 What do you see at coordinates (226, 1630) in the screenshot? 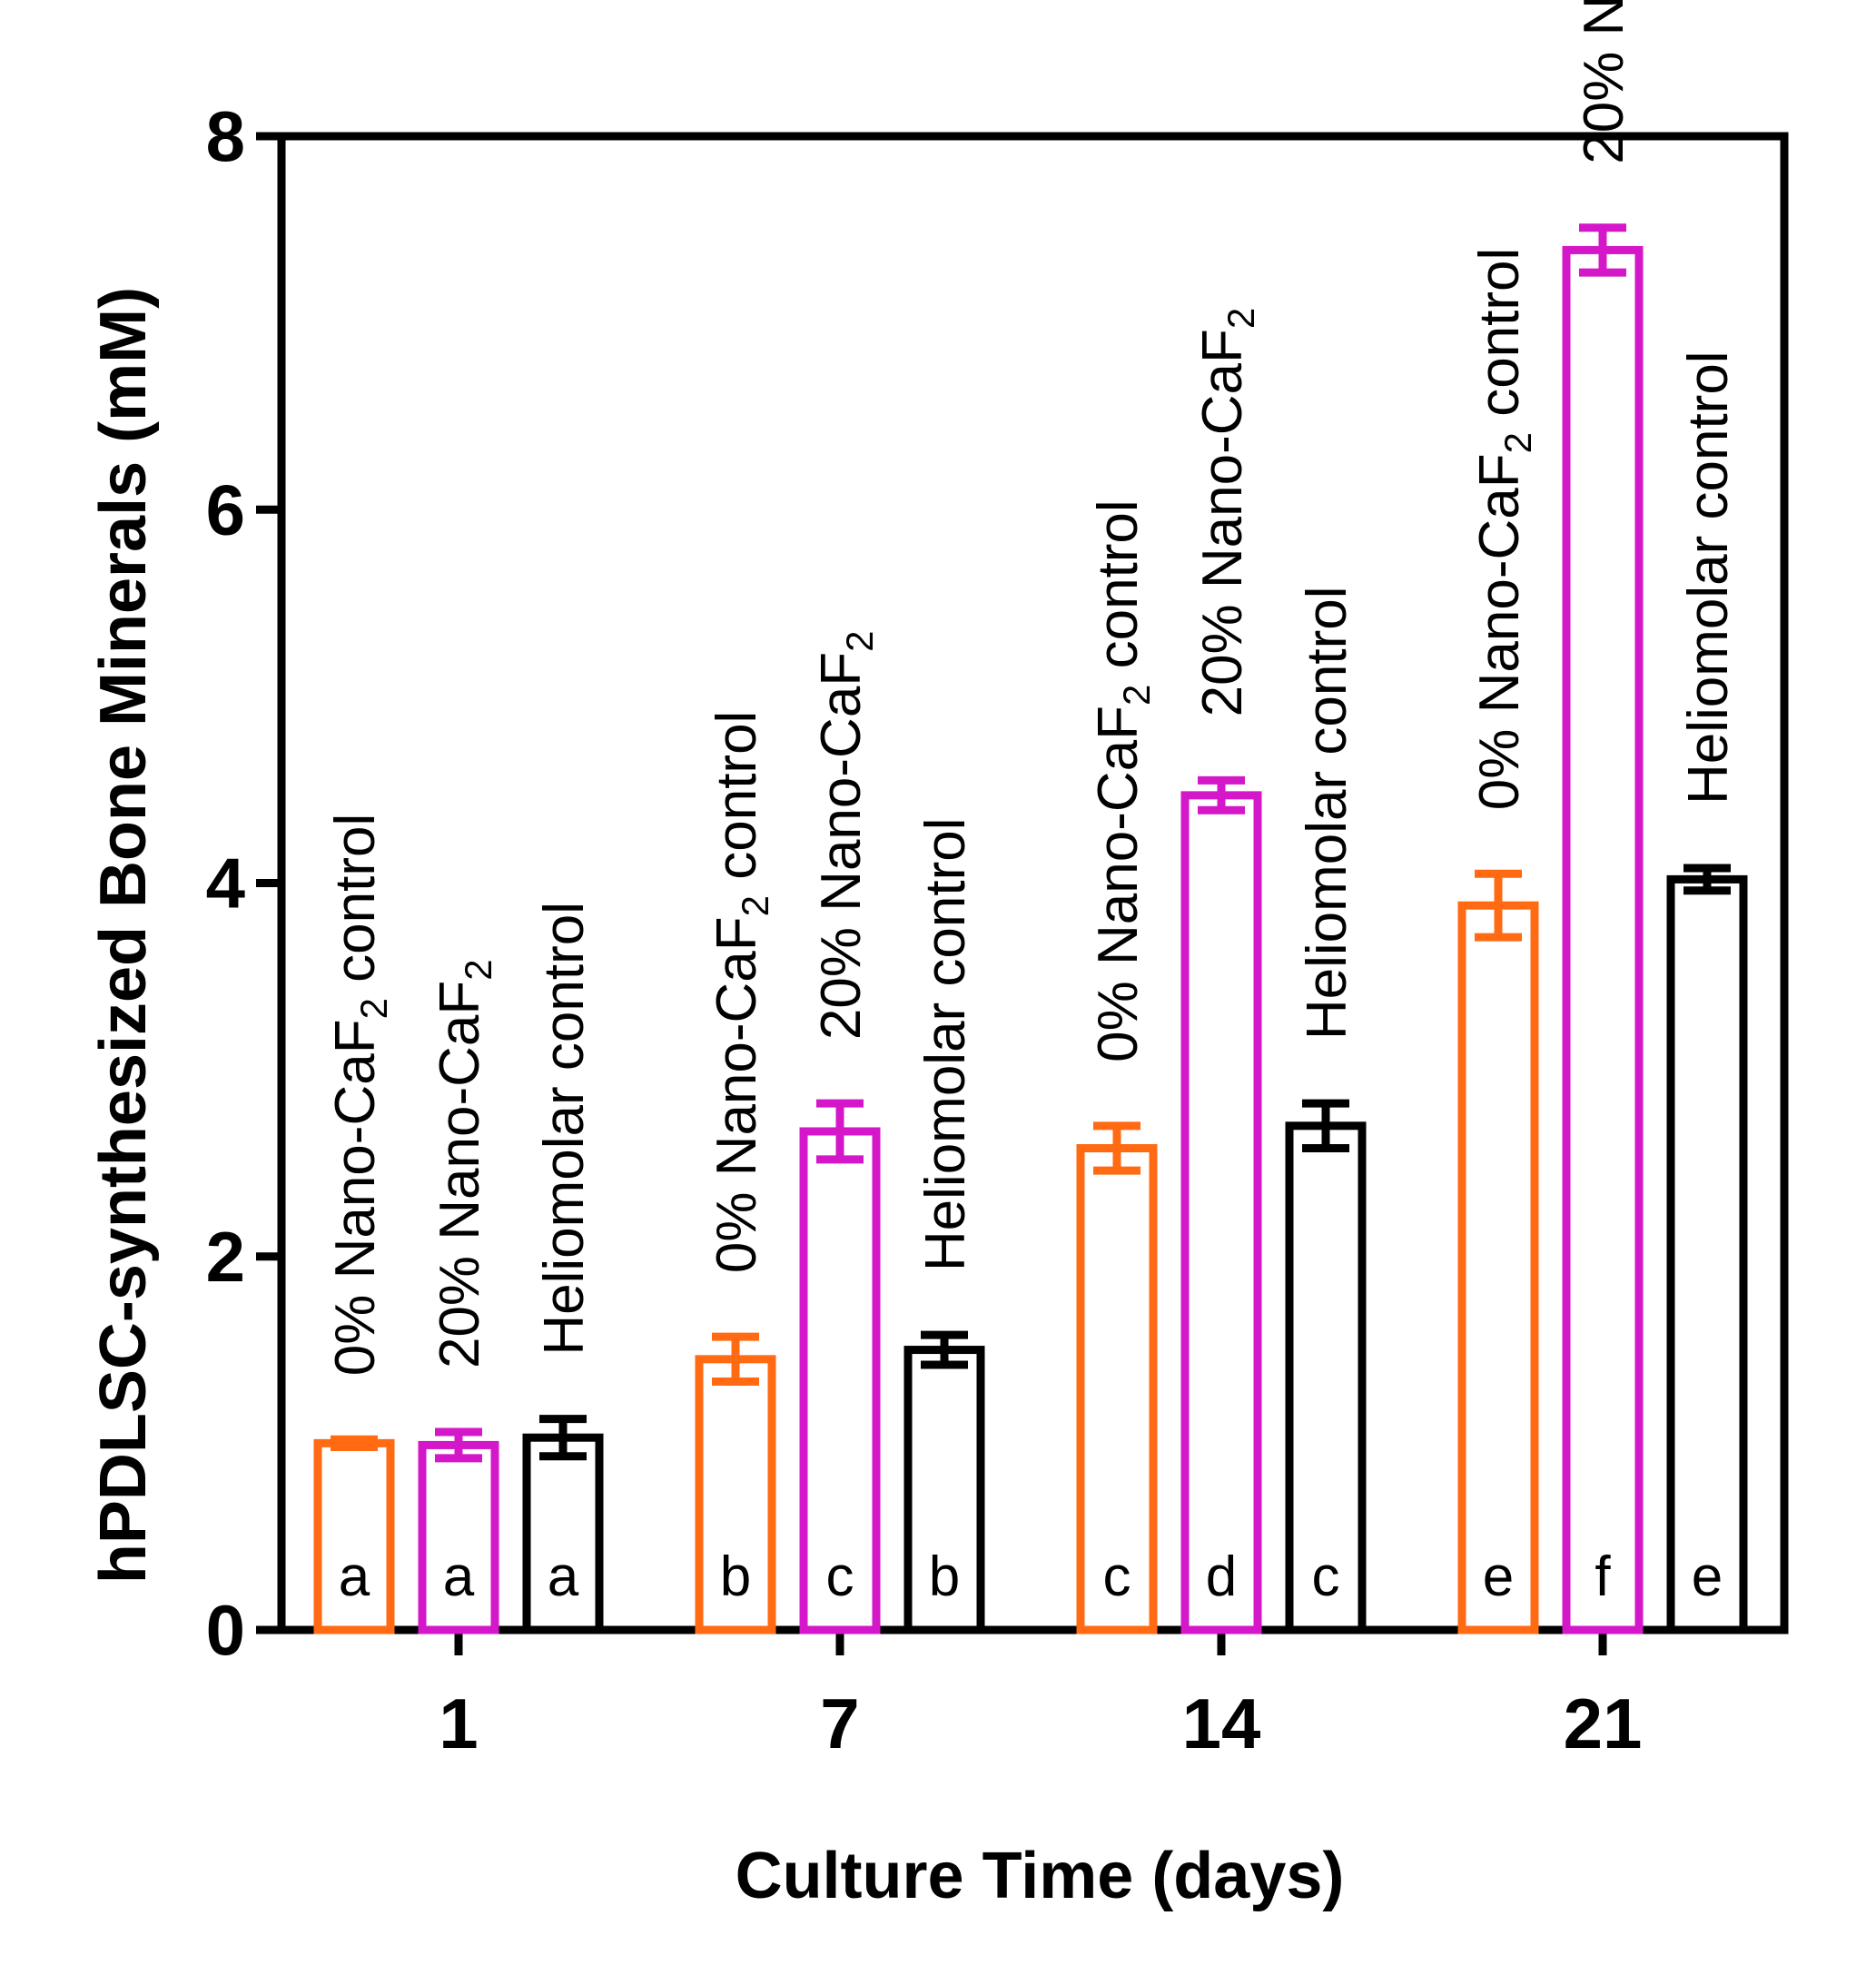
I see `y-tick-label: 0` at bounding box center [226, 1630].